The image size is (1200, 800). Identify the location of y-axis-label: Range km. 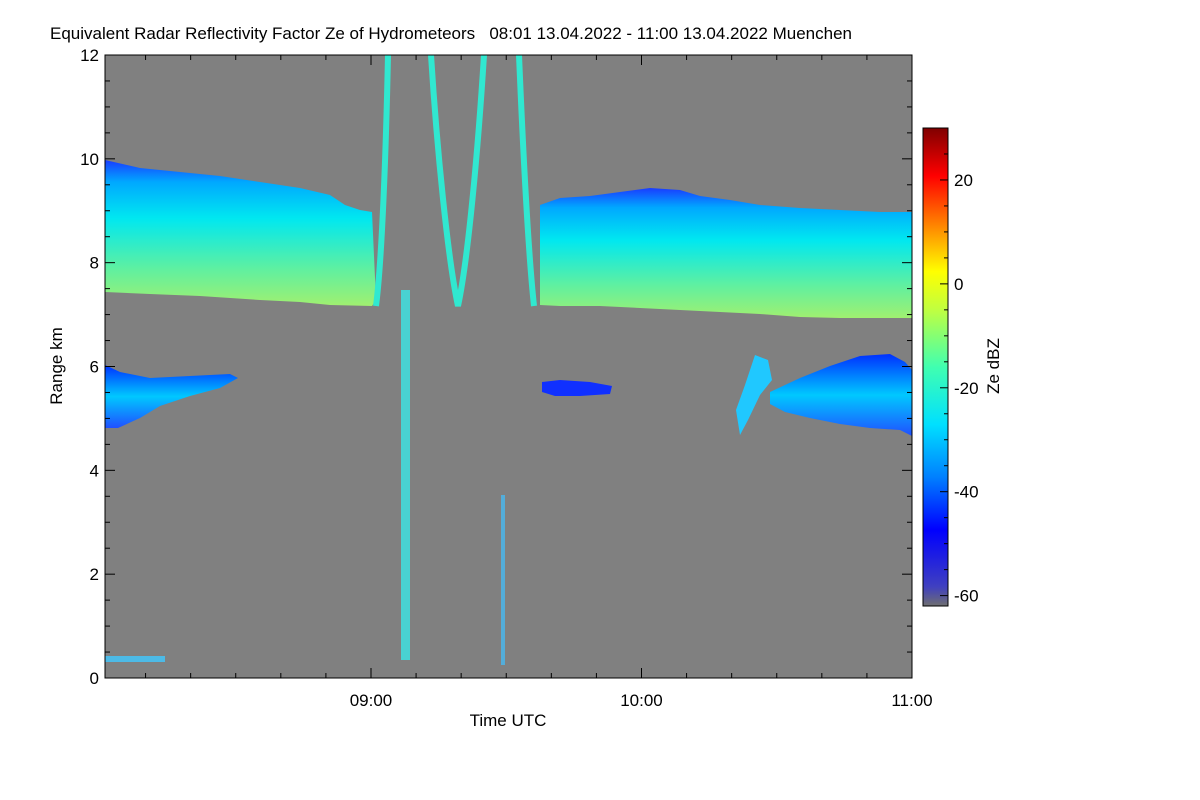
(56, 365).